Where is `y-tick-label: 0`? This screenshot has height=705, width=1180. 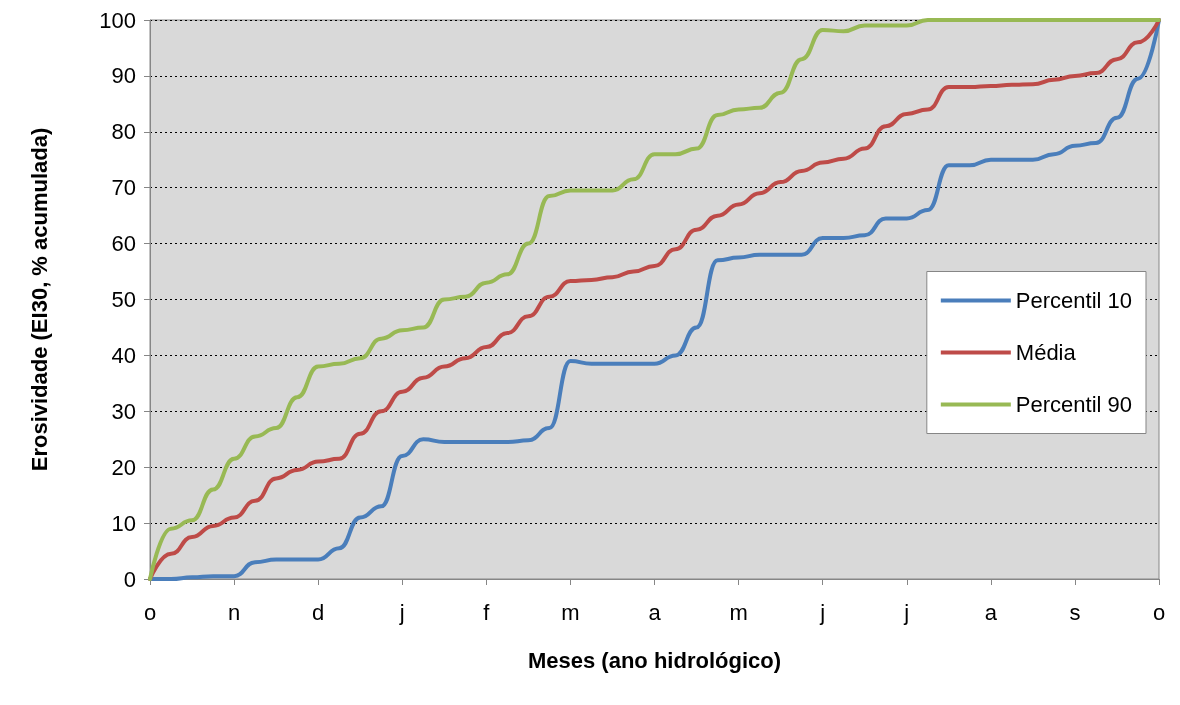
y-tick-label: 0 is located at coordinates (129, 579).